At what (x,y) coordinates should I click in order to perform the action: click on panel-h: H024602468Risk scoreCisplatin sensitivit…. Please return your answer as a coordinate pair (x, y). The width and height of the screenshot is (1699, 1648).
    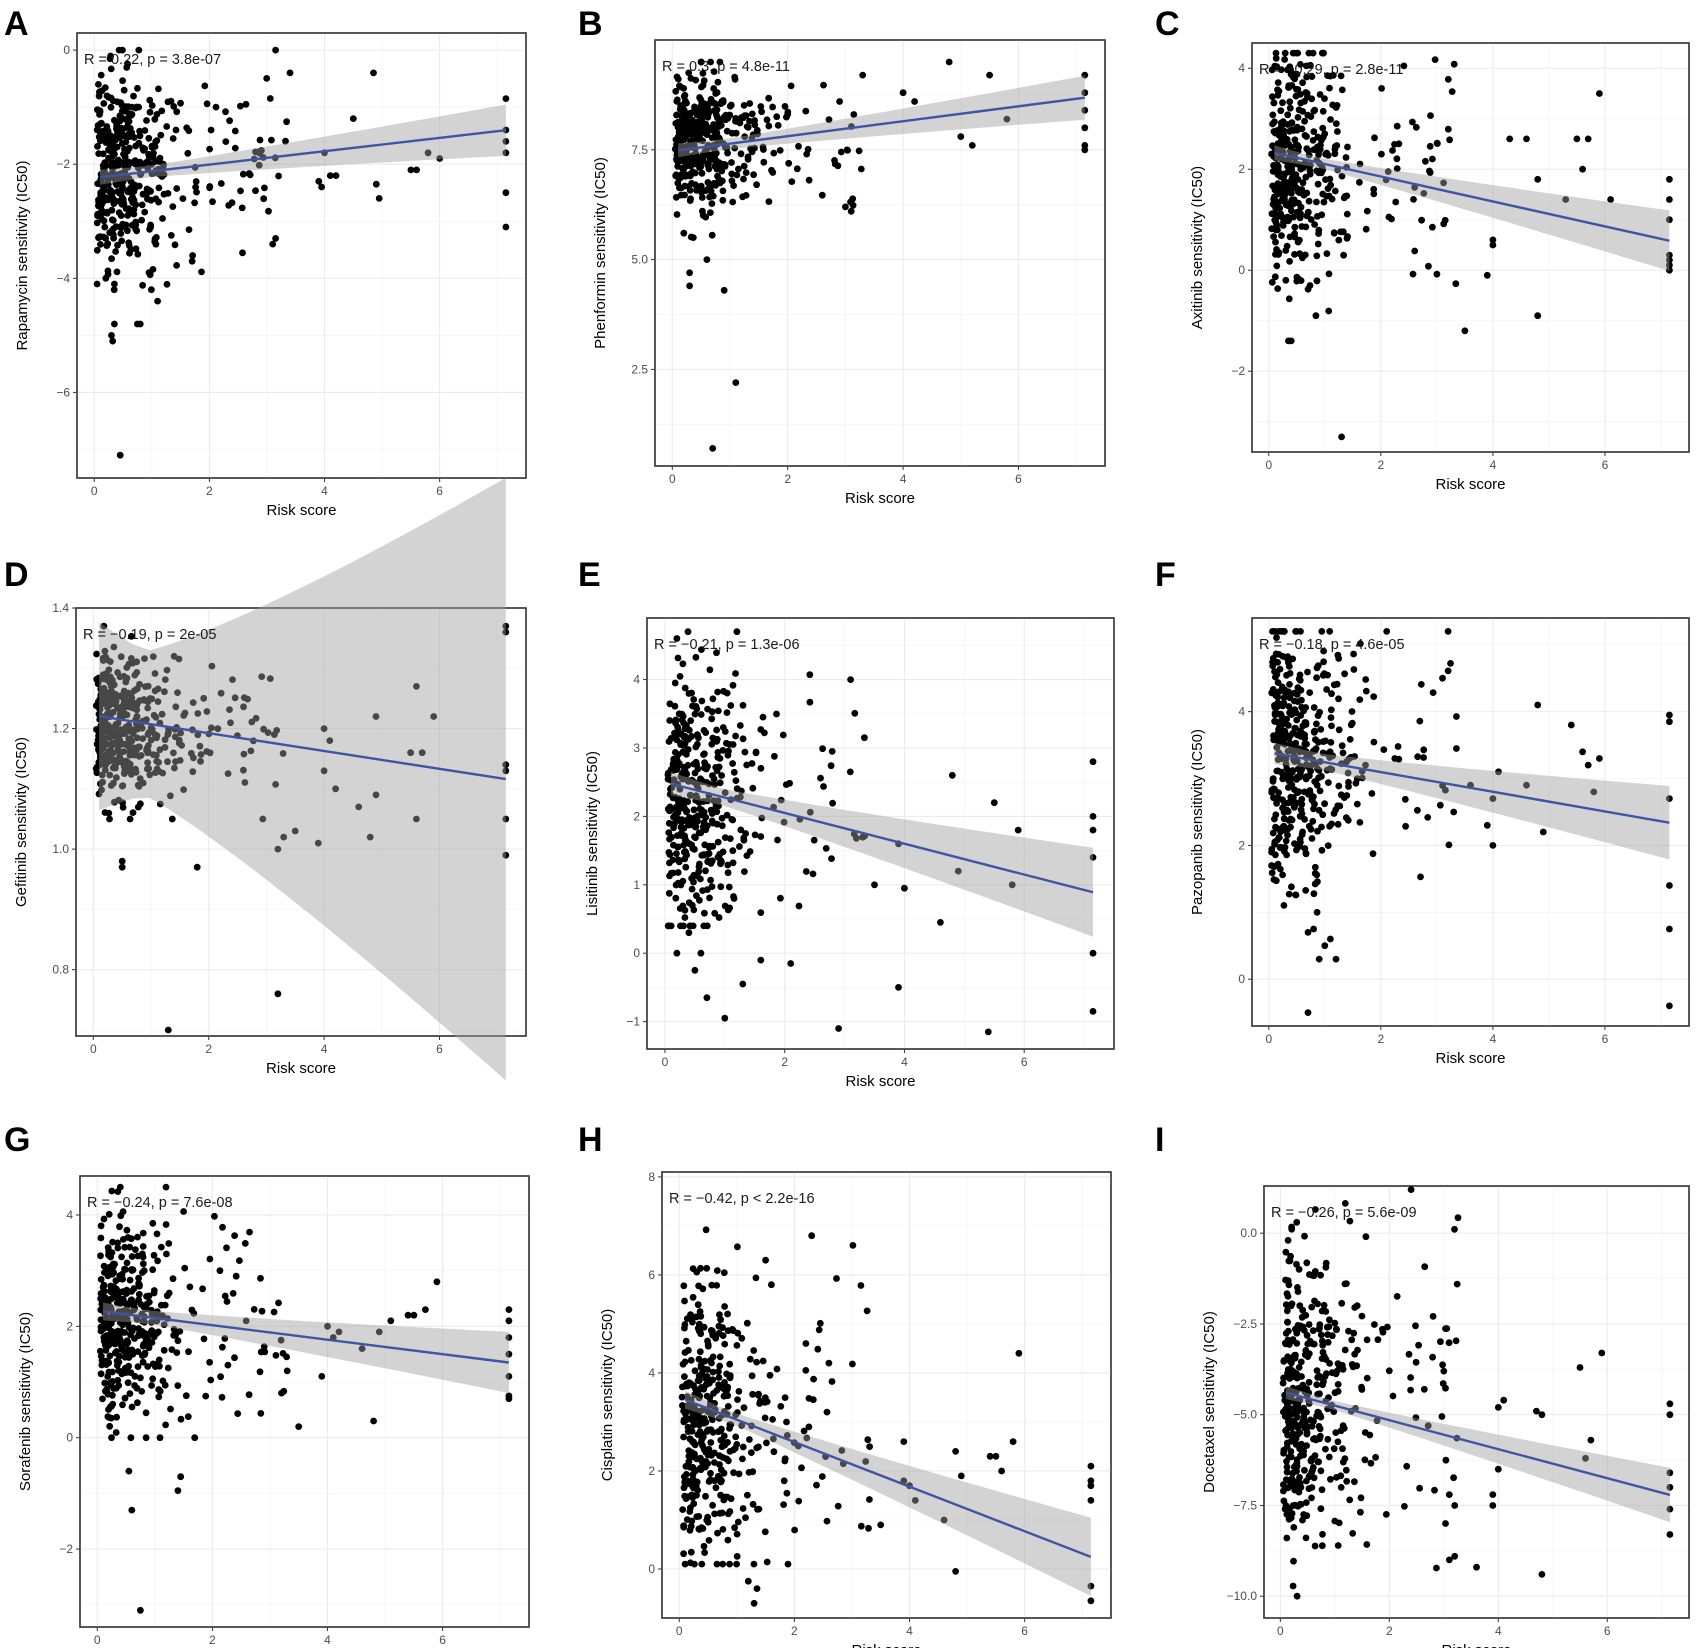
    Looking at the image, I should click on (845, 1384).